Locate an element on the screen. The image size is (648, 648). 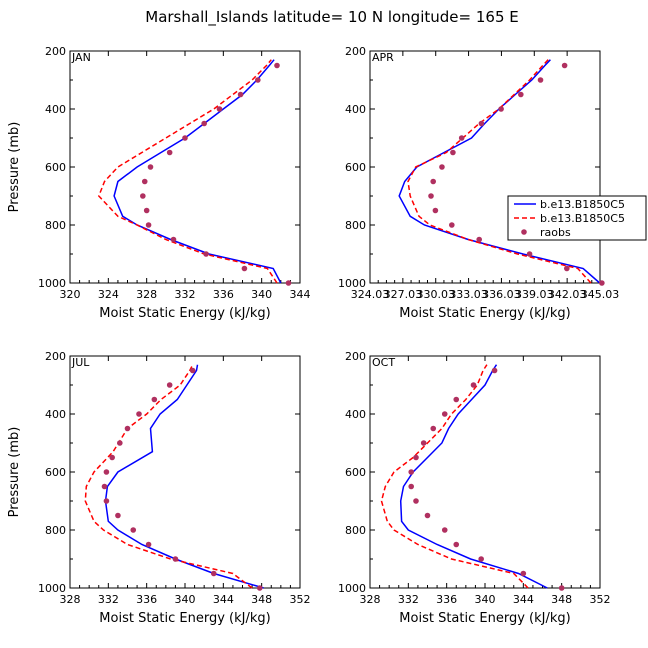
x-tick-label: 327.03 is located at coordinates (403, 294).